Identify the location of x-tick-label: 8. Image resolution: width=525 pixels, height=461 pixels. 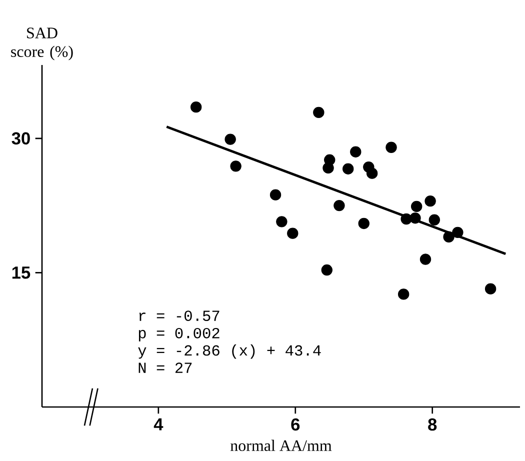
(432, 424).